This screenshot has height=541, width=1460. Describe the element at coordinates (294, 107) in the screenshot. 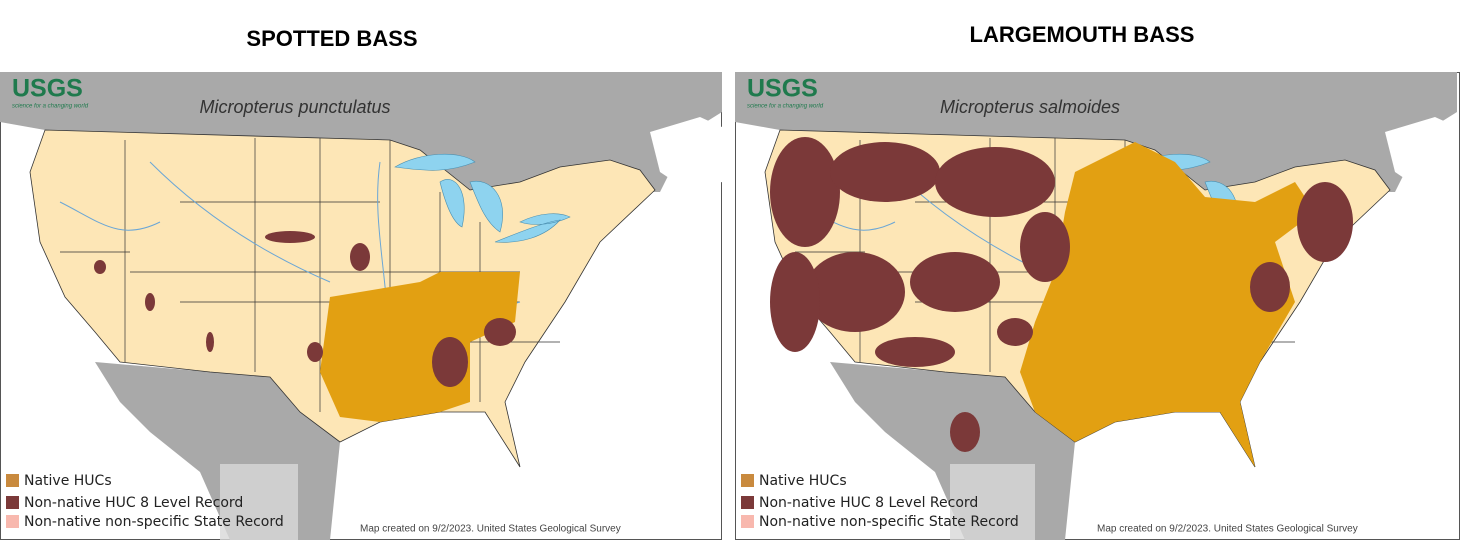

I see `species-name: Micropterus punctulatus` at that location.